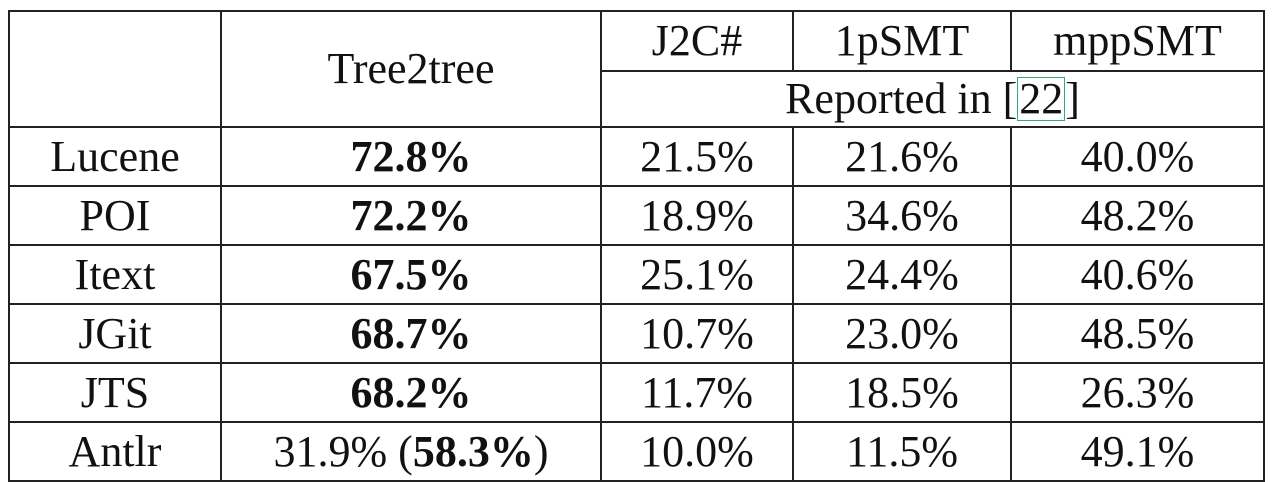 The image size is (1276, 482). What do you see at coordinates (697, 156) in the screenshot?
I see `j2c-cell: 21.5%` at bounding box center [697, 156].